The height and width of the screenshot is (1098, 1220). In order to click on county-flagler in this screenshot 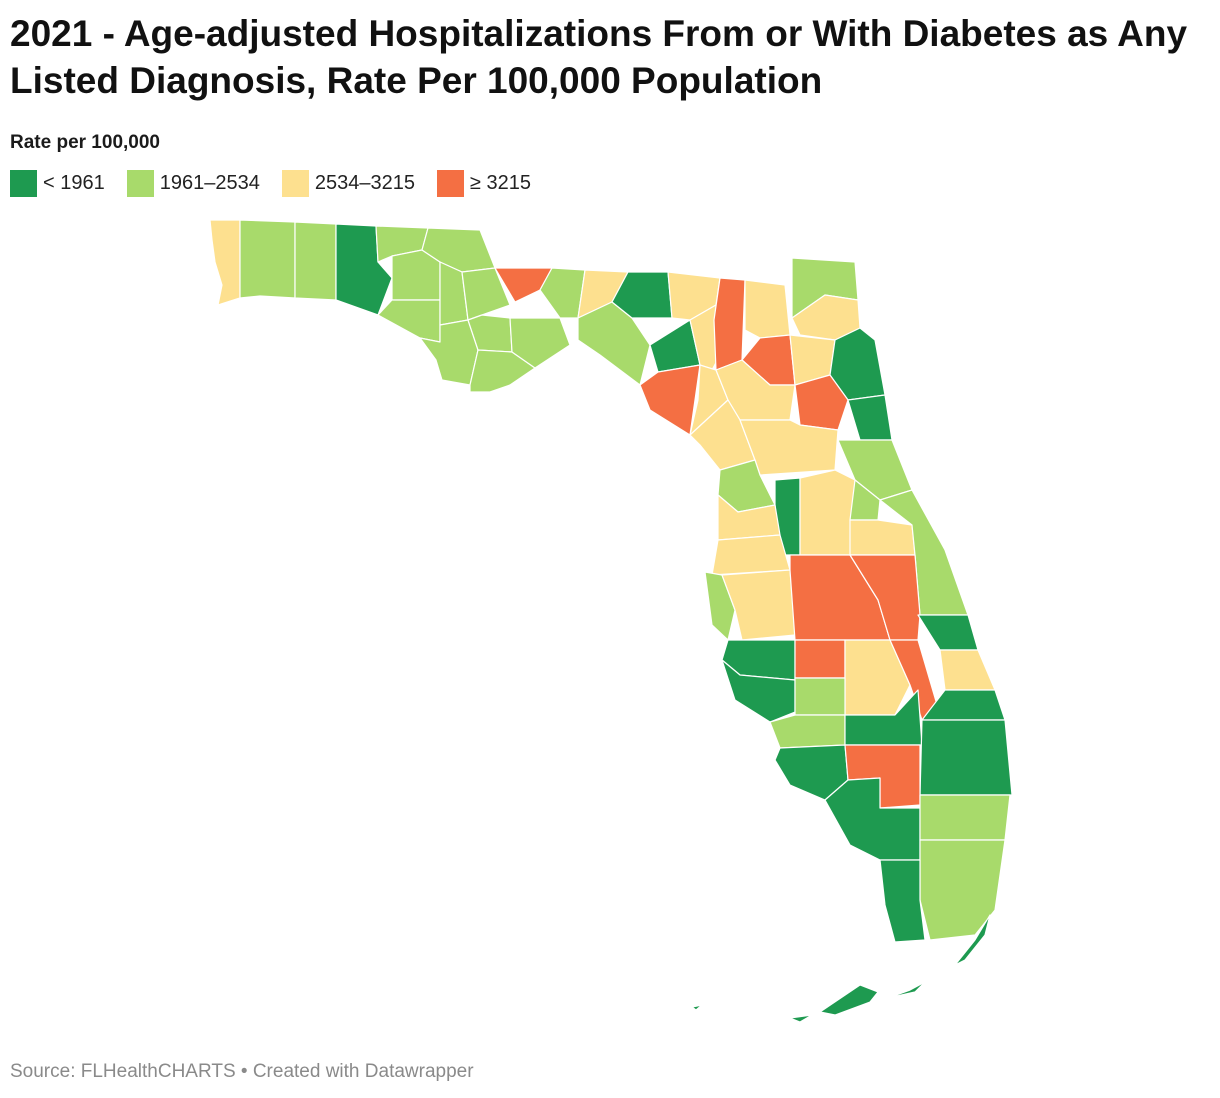, I will do `click(870, 417)`.